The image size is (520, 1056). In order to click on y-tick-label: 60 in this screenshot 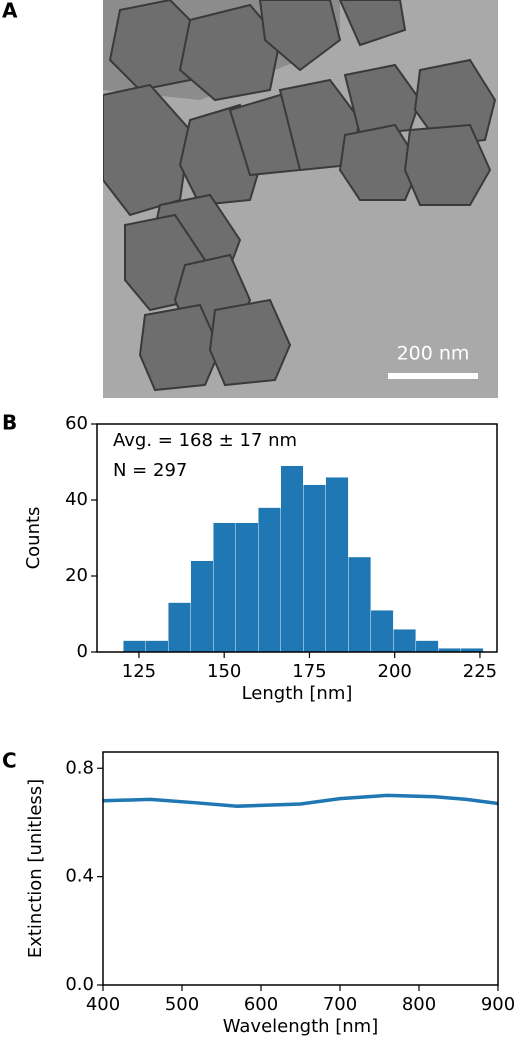, I will do `click(76, 423)`.